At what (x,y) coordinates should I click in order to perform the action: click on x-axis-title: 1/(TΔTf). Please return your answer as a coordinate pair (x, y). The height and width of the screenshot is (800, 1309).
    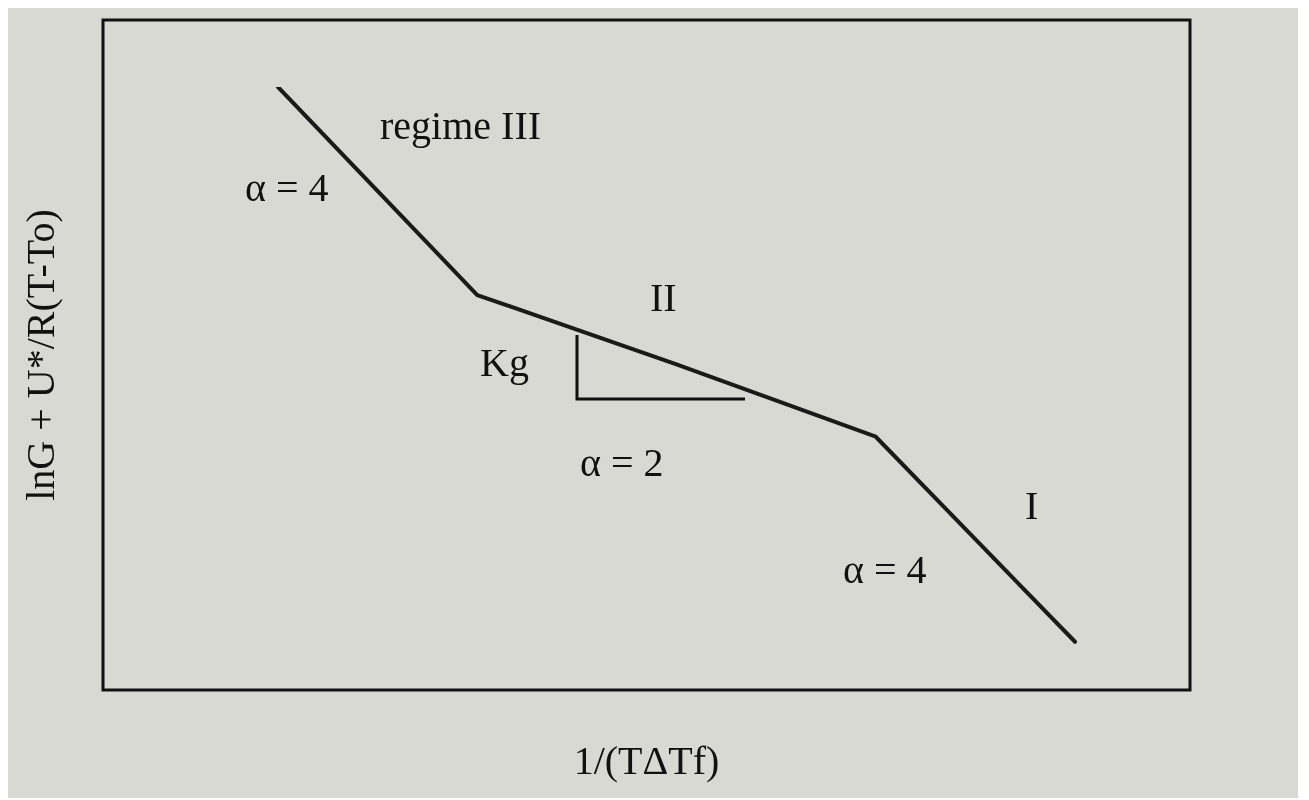
    Looking at the image, I should click on (646, 760).